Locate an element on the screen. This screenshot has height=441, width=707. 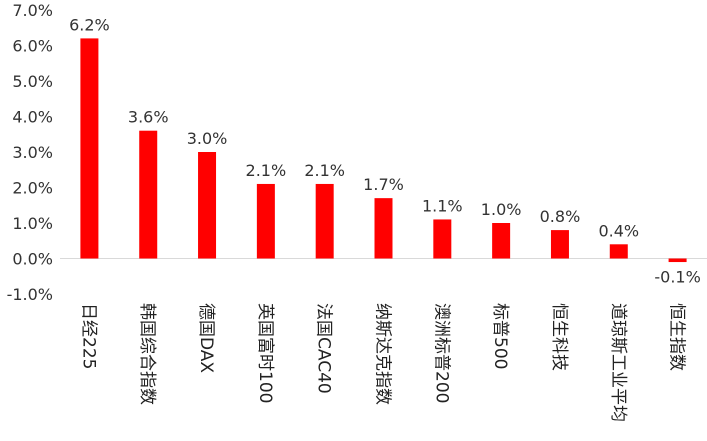
bar-value-label: 6.2% is located at coordinates (89, 24).